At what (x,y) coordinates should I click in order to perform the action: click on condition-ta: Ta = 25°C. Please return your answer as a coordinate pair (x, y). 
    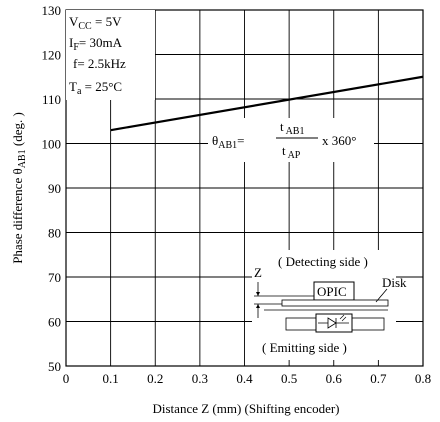
    Looking at the image, I should click on (95, 88).